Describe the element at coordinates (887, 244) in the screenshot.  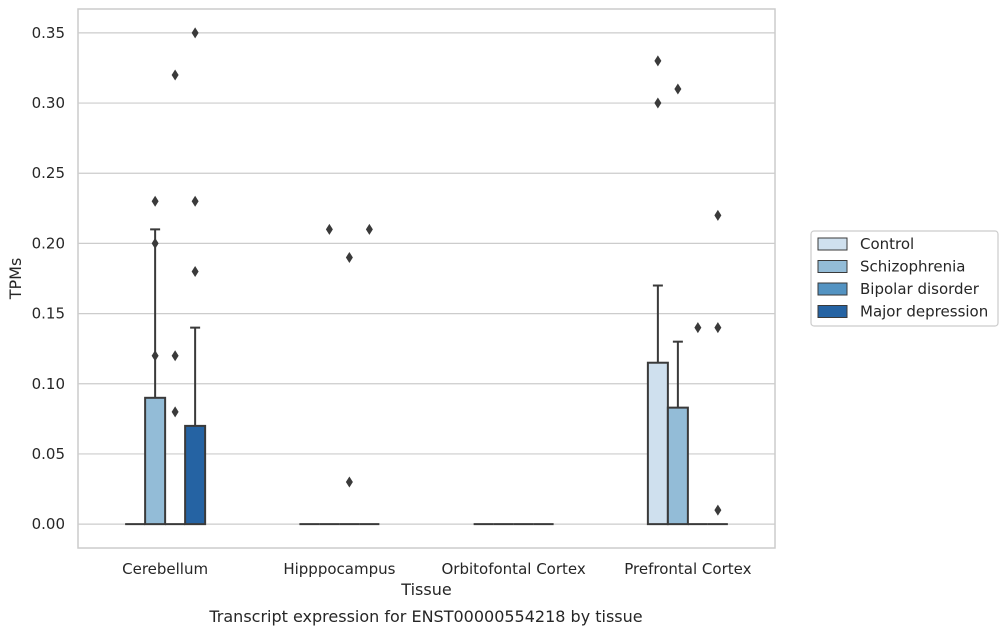
I see `legend-label: Control` at that location.